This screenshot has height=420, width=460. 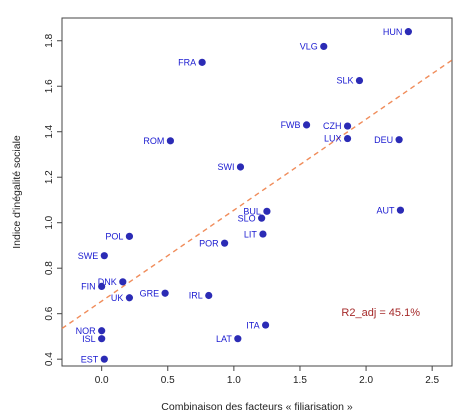 I want to click on x-tick-label: 2.5, so click(x=432, y=380).